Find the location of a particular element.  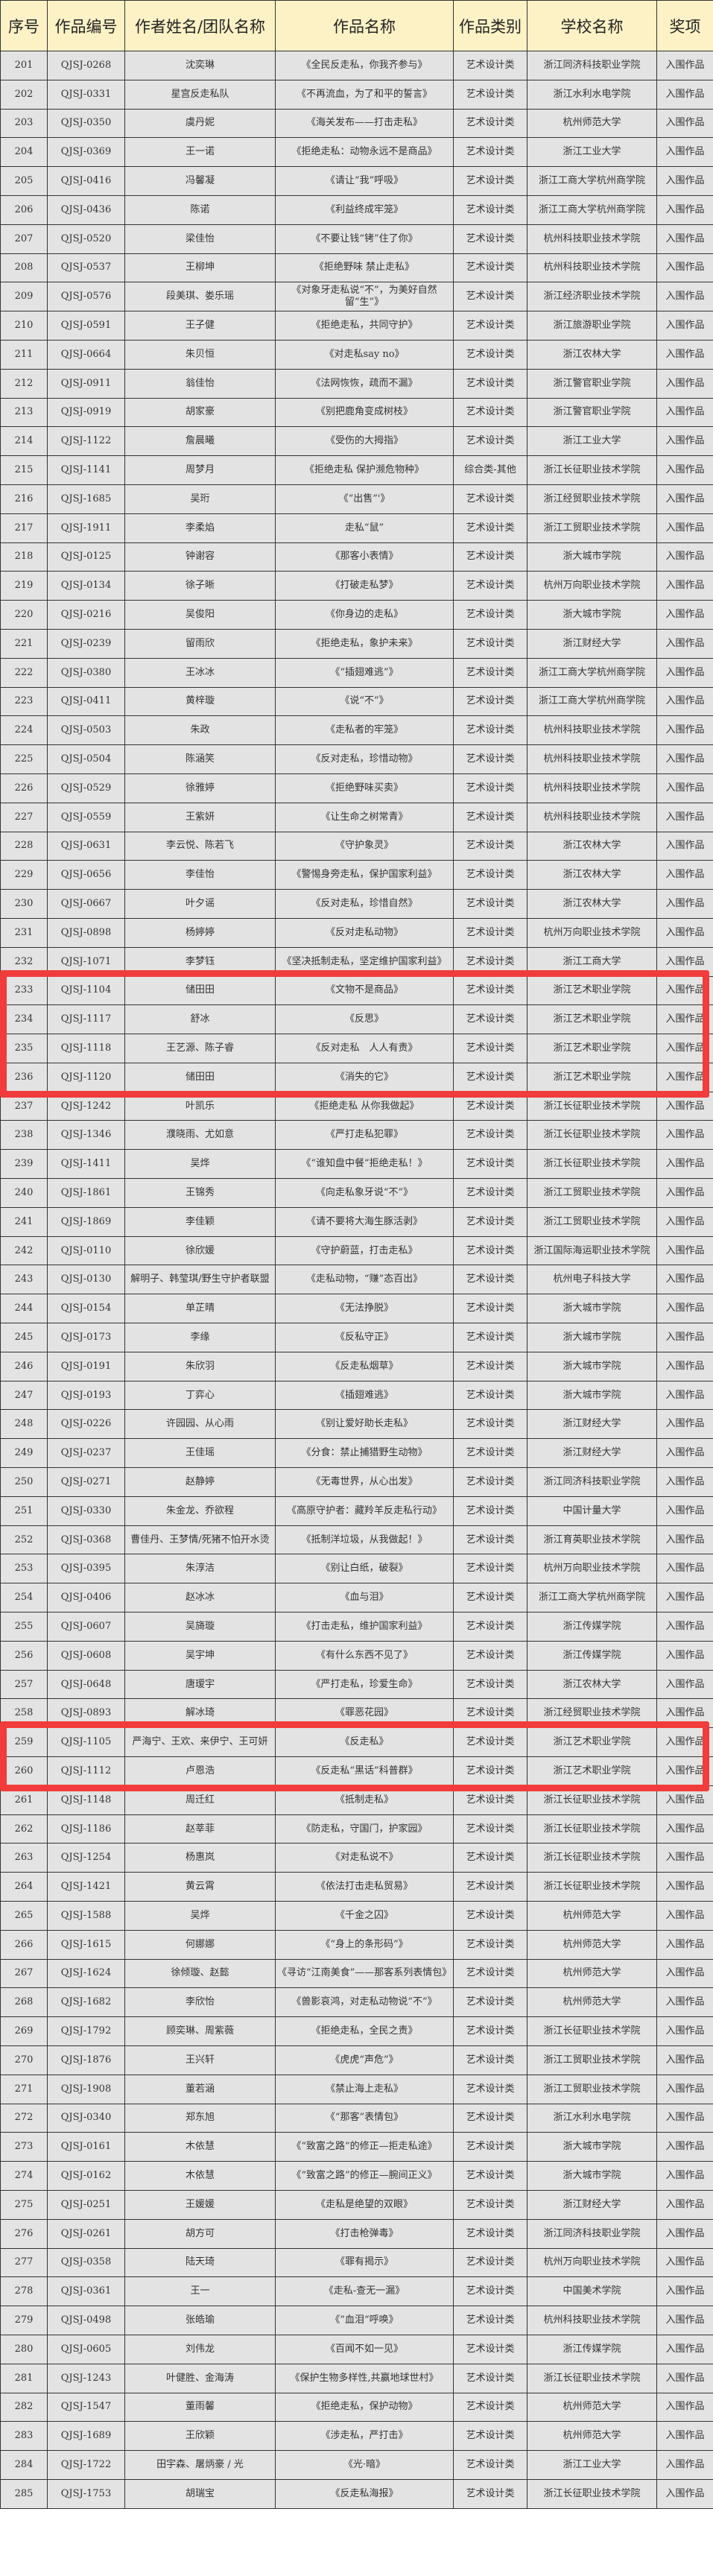

cell-school: 浙江育英职业技术学院 is located at coordinates (592, 1540).